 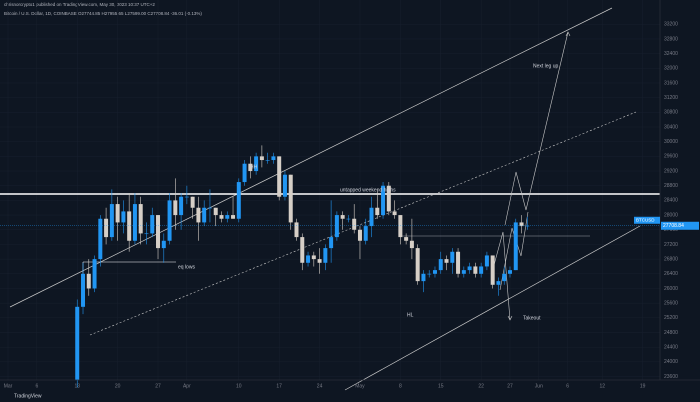 I want to click on y-tick-label: 25600, so click(x=671, y=303).